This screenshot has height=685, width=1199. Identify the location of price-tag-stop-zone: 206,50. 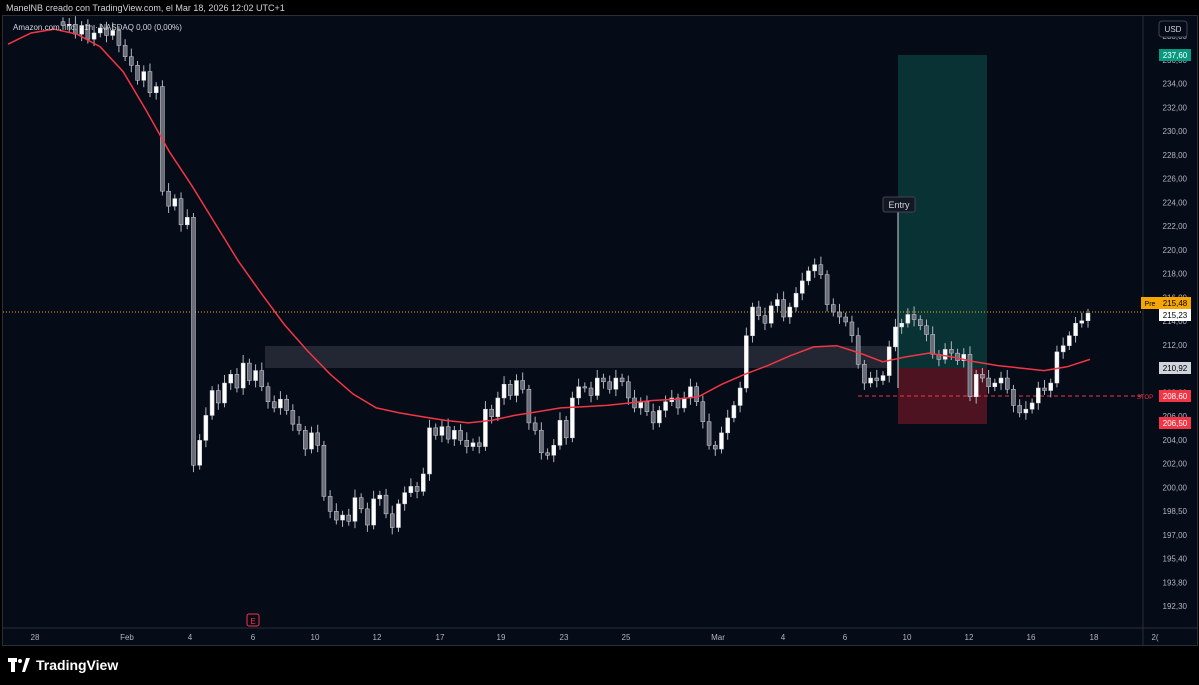
(1175, 423).